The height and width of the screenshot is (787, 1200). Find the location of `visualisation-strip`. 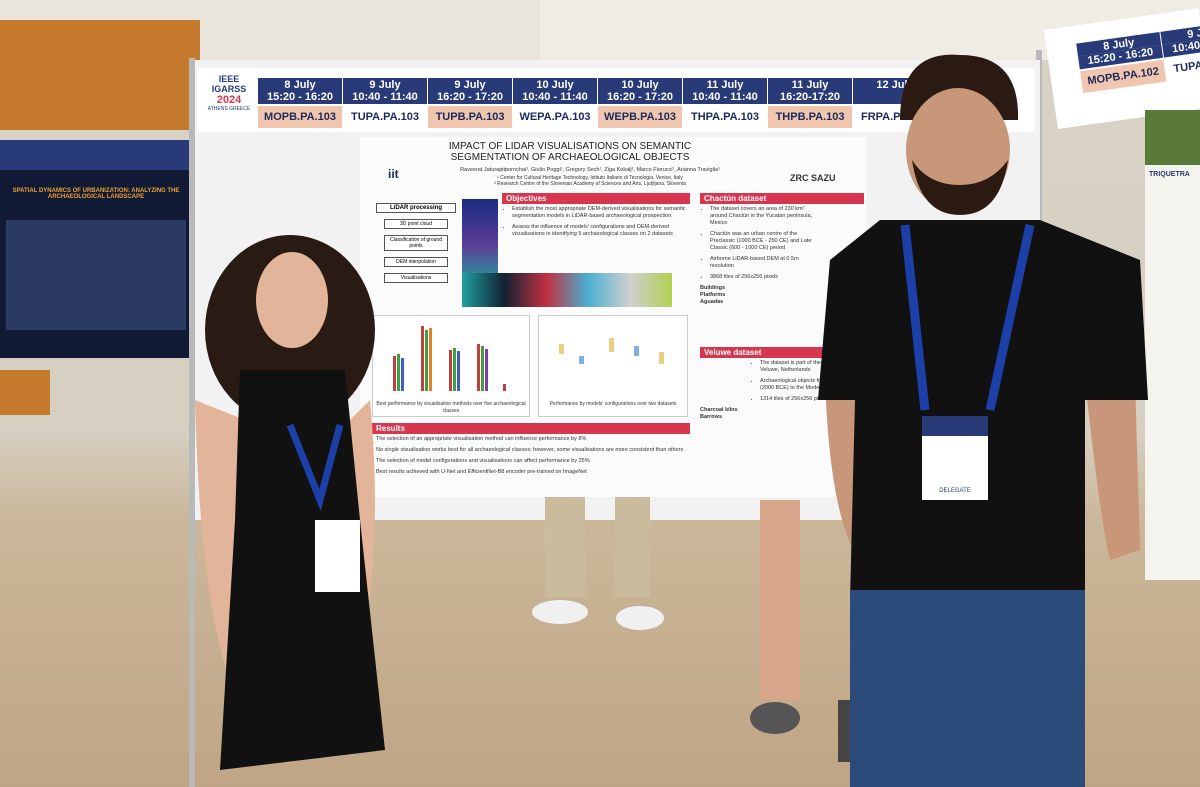

visualisation-strip is located at coordinates (567, 290).